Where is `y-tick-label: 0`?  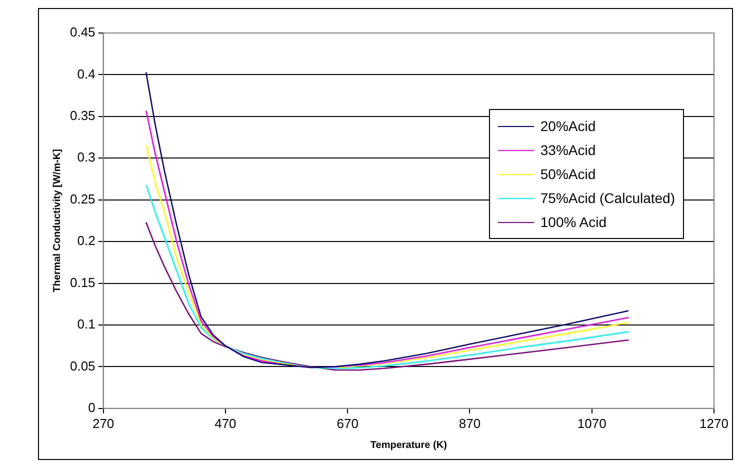
y-tick-label: 0 is located at coordinates (92, 407).